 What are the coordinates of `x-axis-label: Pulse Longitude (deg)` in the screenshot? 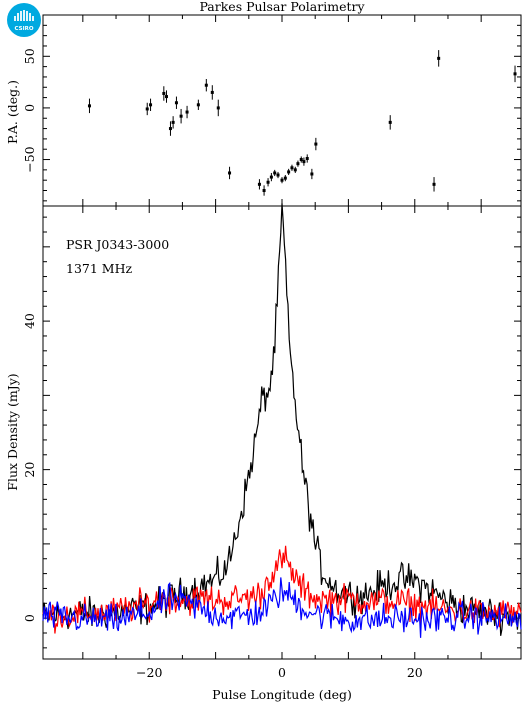 It's located at (282, 694).